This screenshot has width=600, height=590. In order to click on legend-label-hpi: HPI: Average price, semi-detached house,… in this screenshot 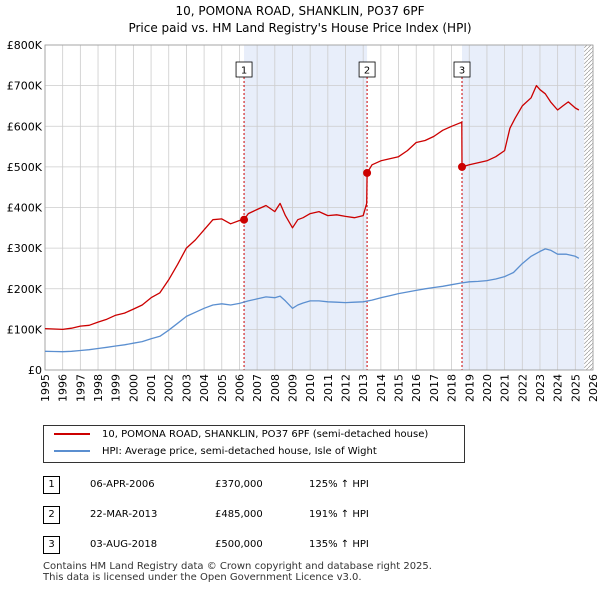, I will do `click(239, 451)`.